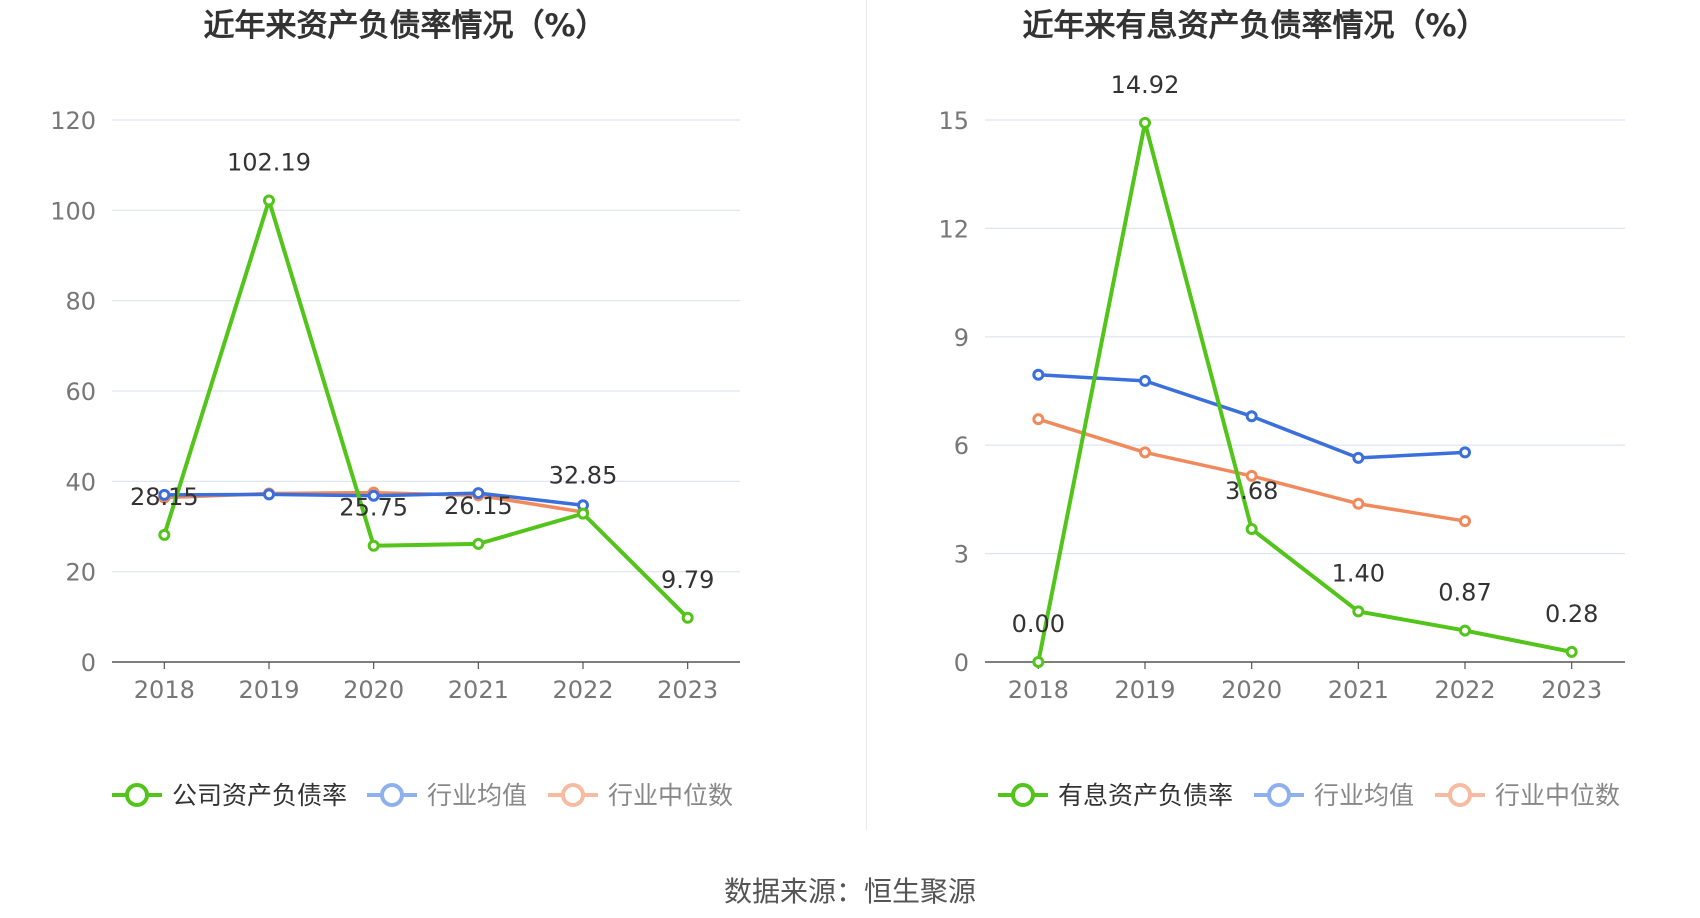 The image size is (1700, 918). I want to click on data-label: 0.87, so click(1464, 593).